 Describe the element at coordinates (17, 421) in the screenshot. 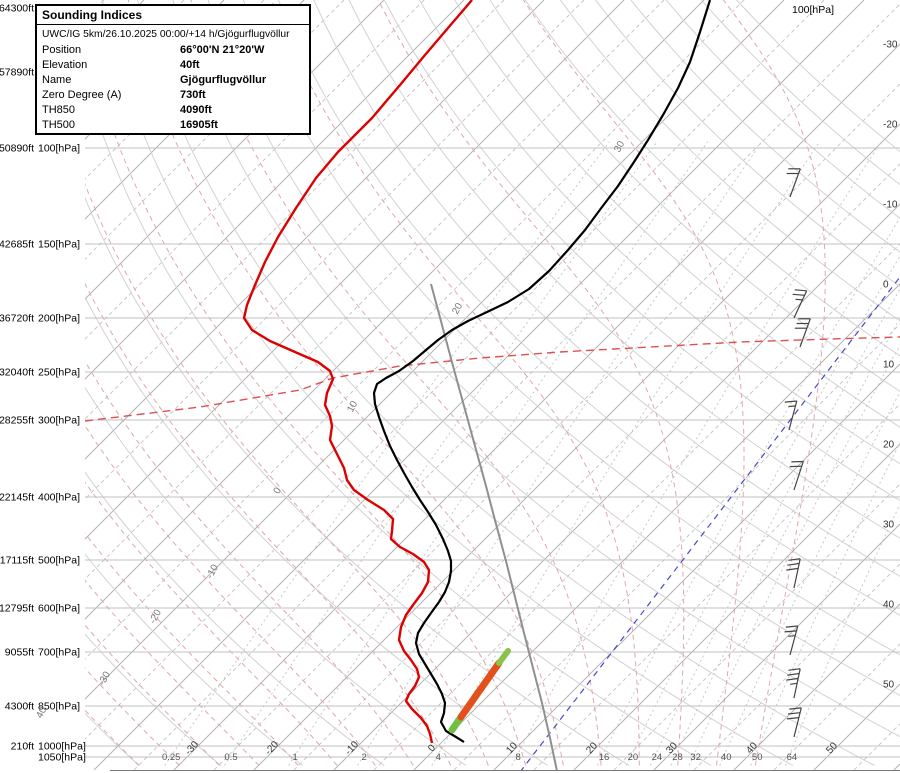

I see `altitude-label: 28255ft` at that location.